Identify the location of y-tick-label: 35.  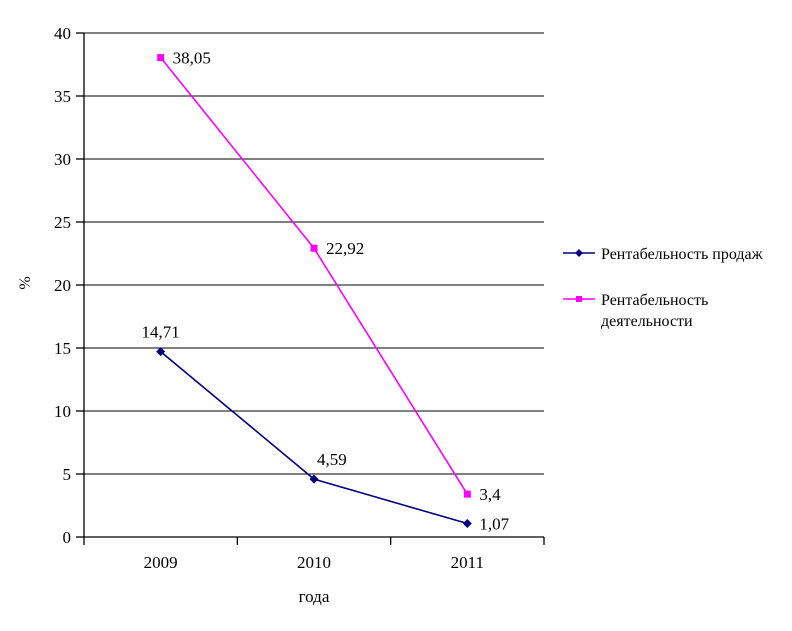
(62, 96).